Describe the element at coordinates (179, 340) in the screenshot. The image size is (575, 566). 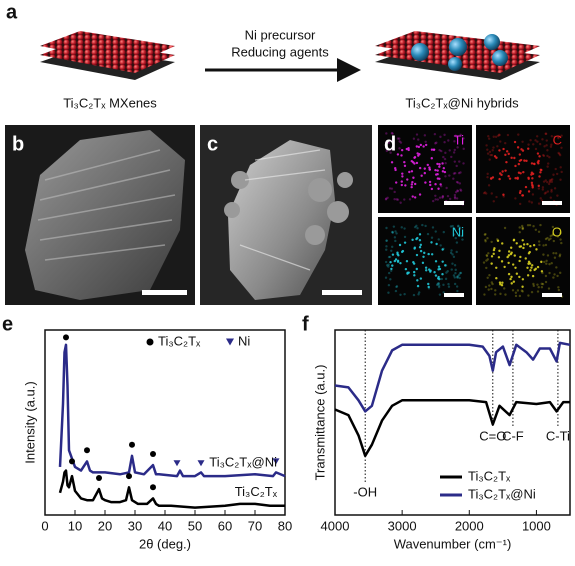
I see `legend-label: Ti₃C₂Tₓ` at that location.